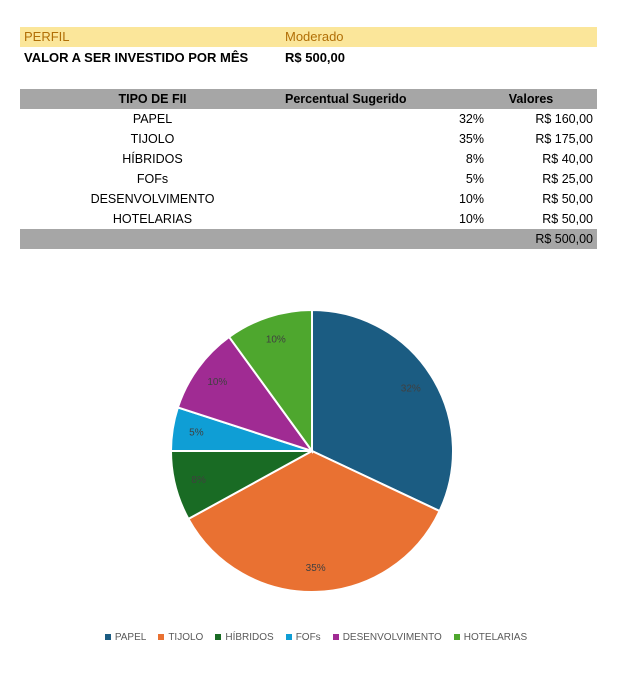 The height and width of the screenshot is (697, 632). I want to click on legend-label: DESENVOLVIMENTO, so click(392, 637).